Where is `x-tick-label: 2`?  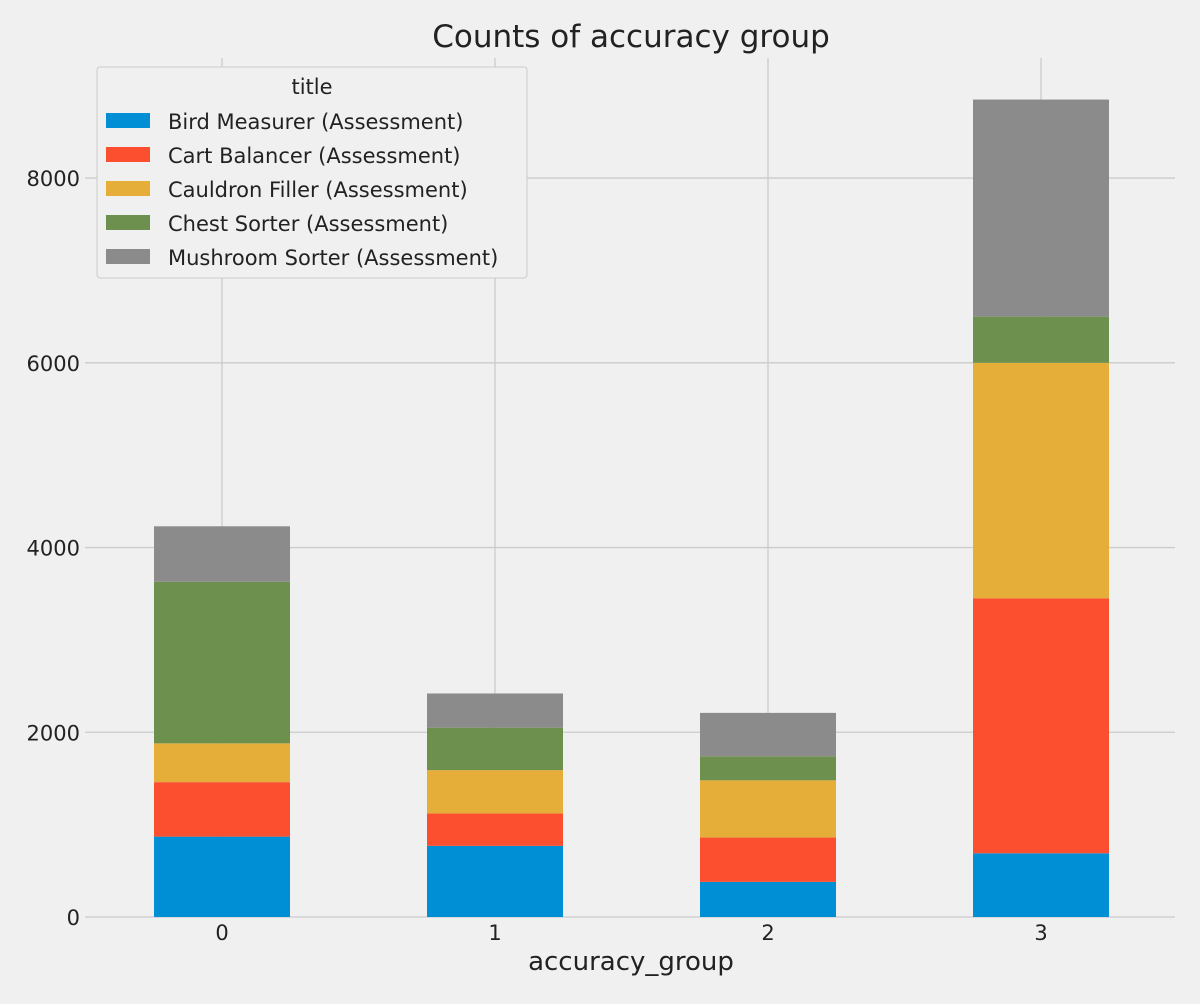 x-tick-label: 2 is located at coordinates (767, 933).